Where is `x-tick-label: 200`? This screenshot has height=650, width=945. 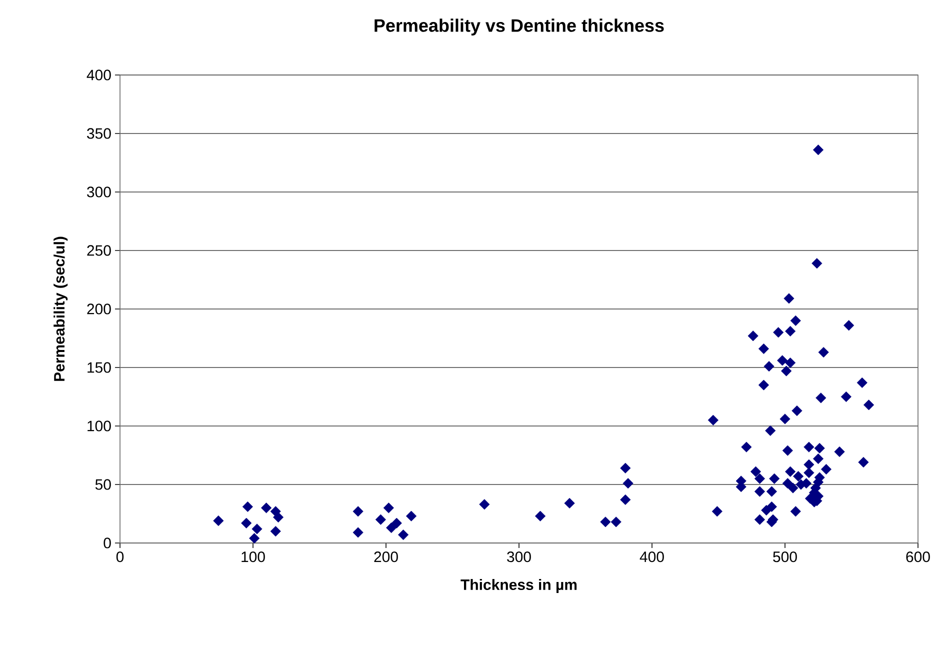
x-tick-label: 200 is located at coordinates (386, 557).